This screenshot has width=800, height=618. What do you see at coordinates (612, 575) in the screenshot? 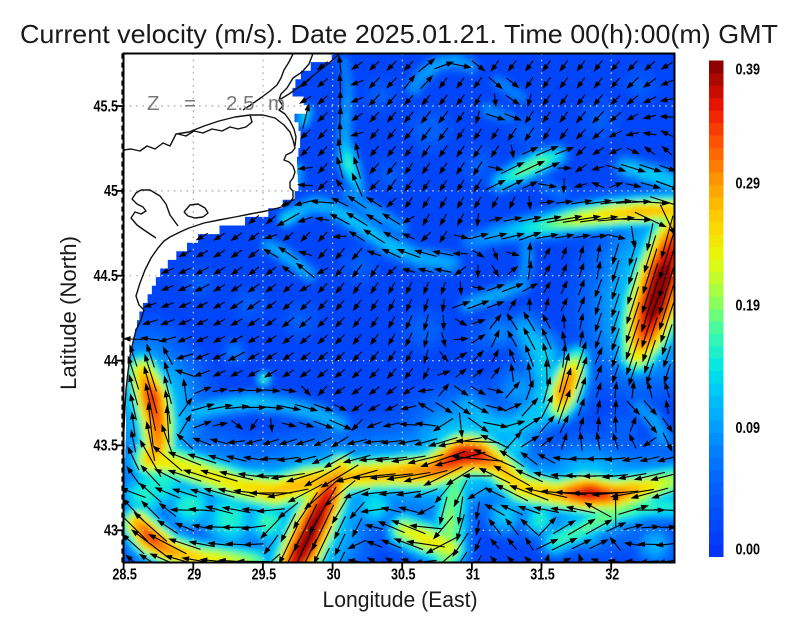
I see `svg-text: 32` at bounding box center [612, 575].